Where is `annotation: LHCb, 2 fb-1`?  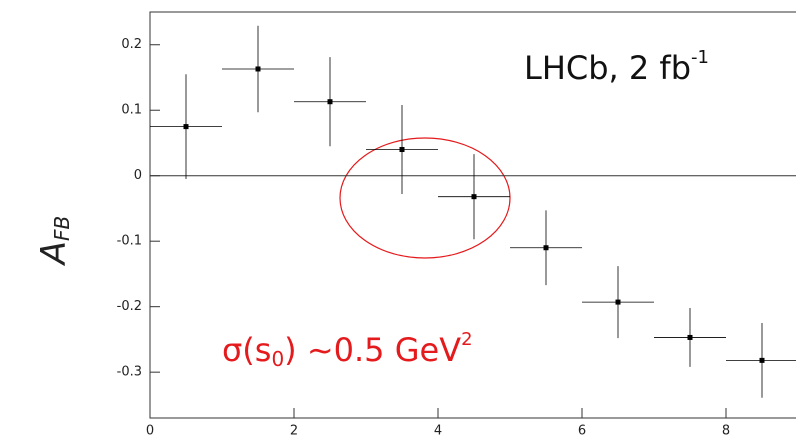 annotation: LHCb, 2 fb-1 is located at coordinates (616, 67).